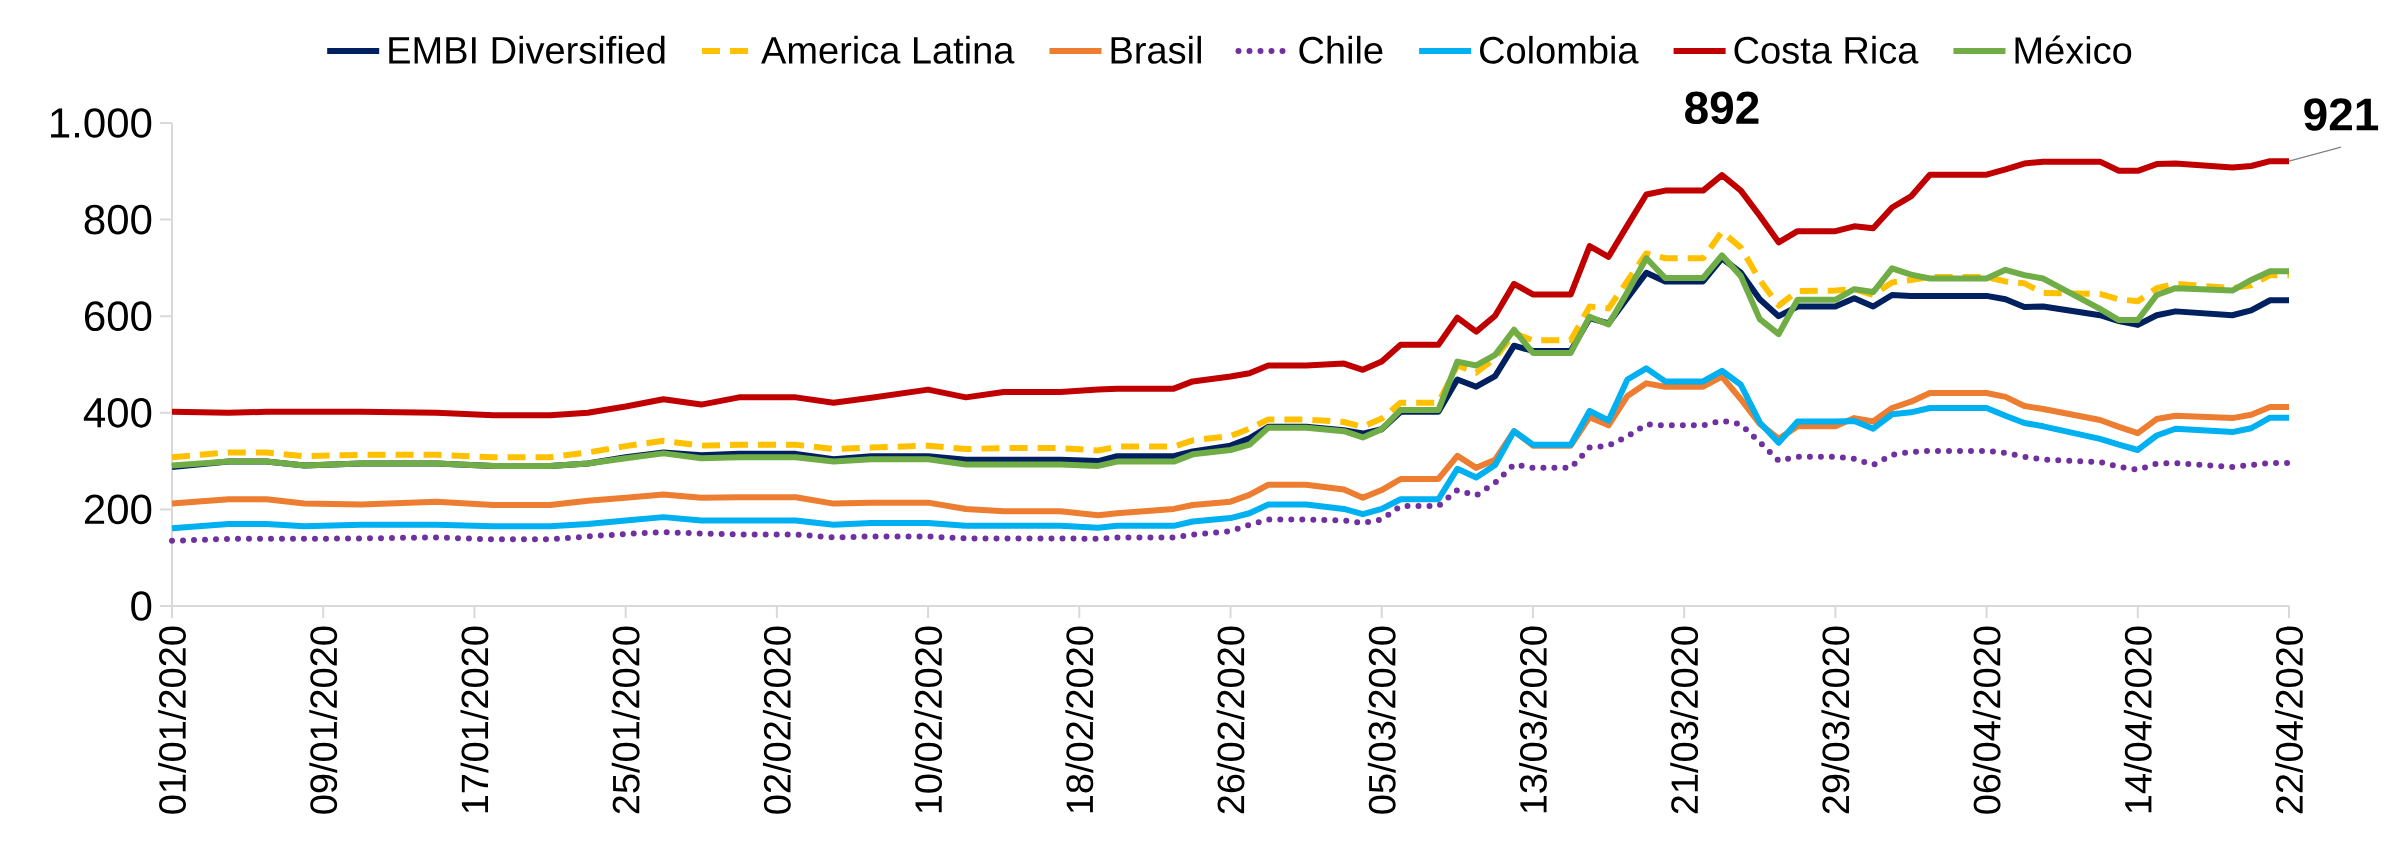 This screenshot has width=2404, height=848. What do you see at coordinates (625, 720) in the screenshot?
I see `x-tick-label: 25/01/2020` at bounding box center [625, 720].